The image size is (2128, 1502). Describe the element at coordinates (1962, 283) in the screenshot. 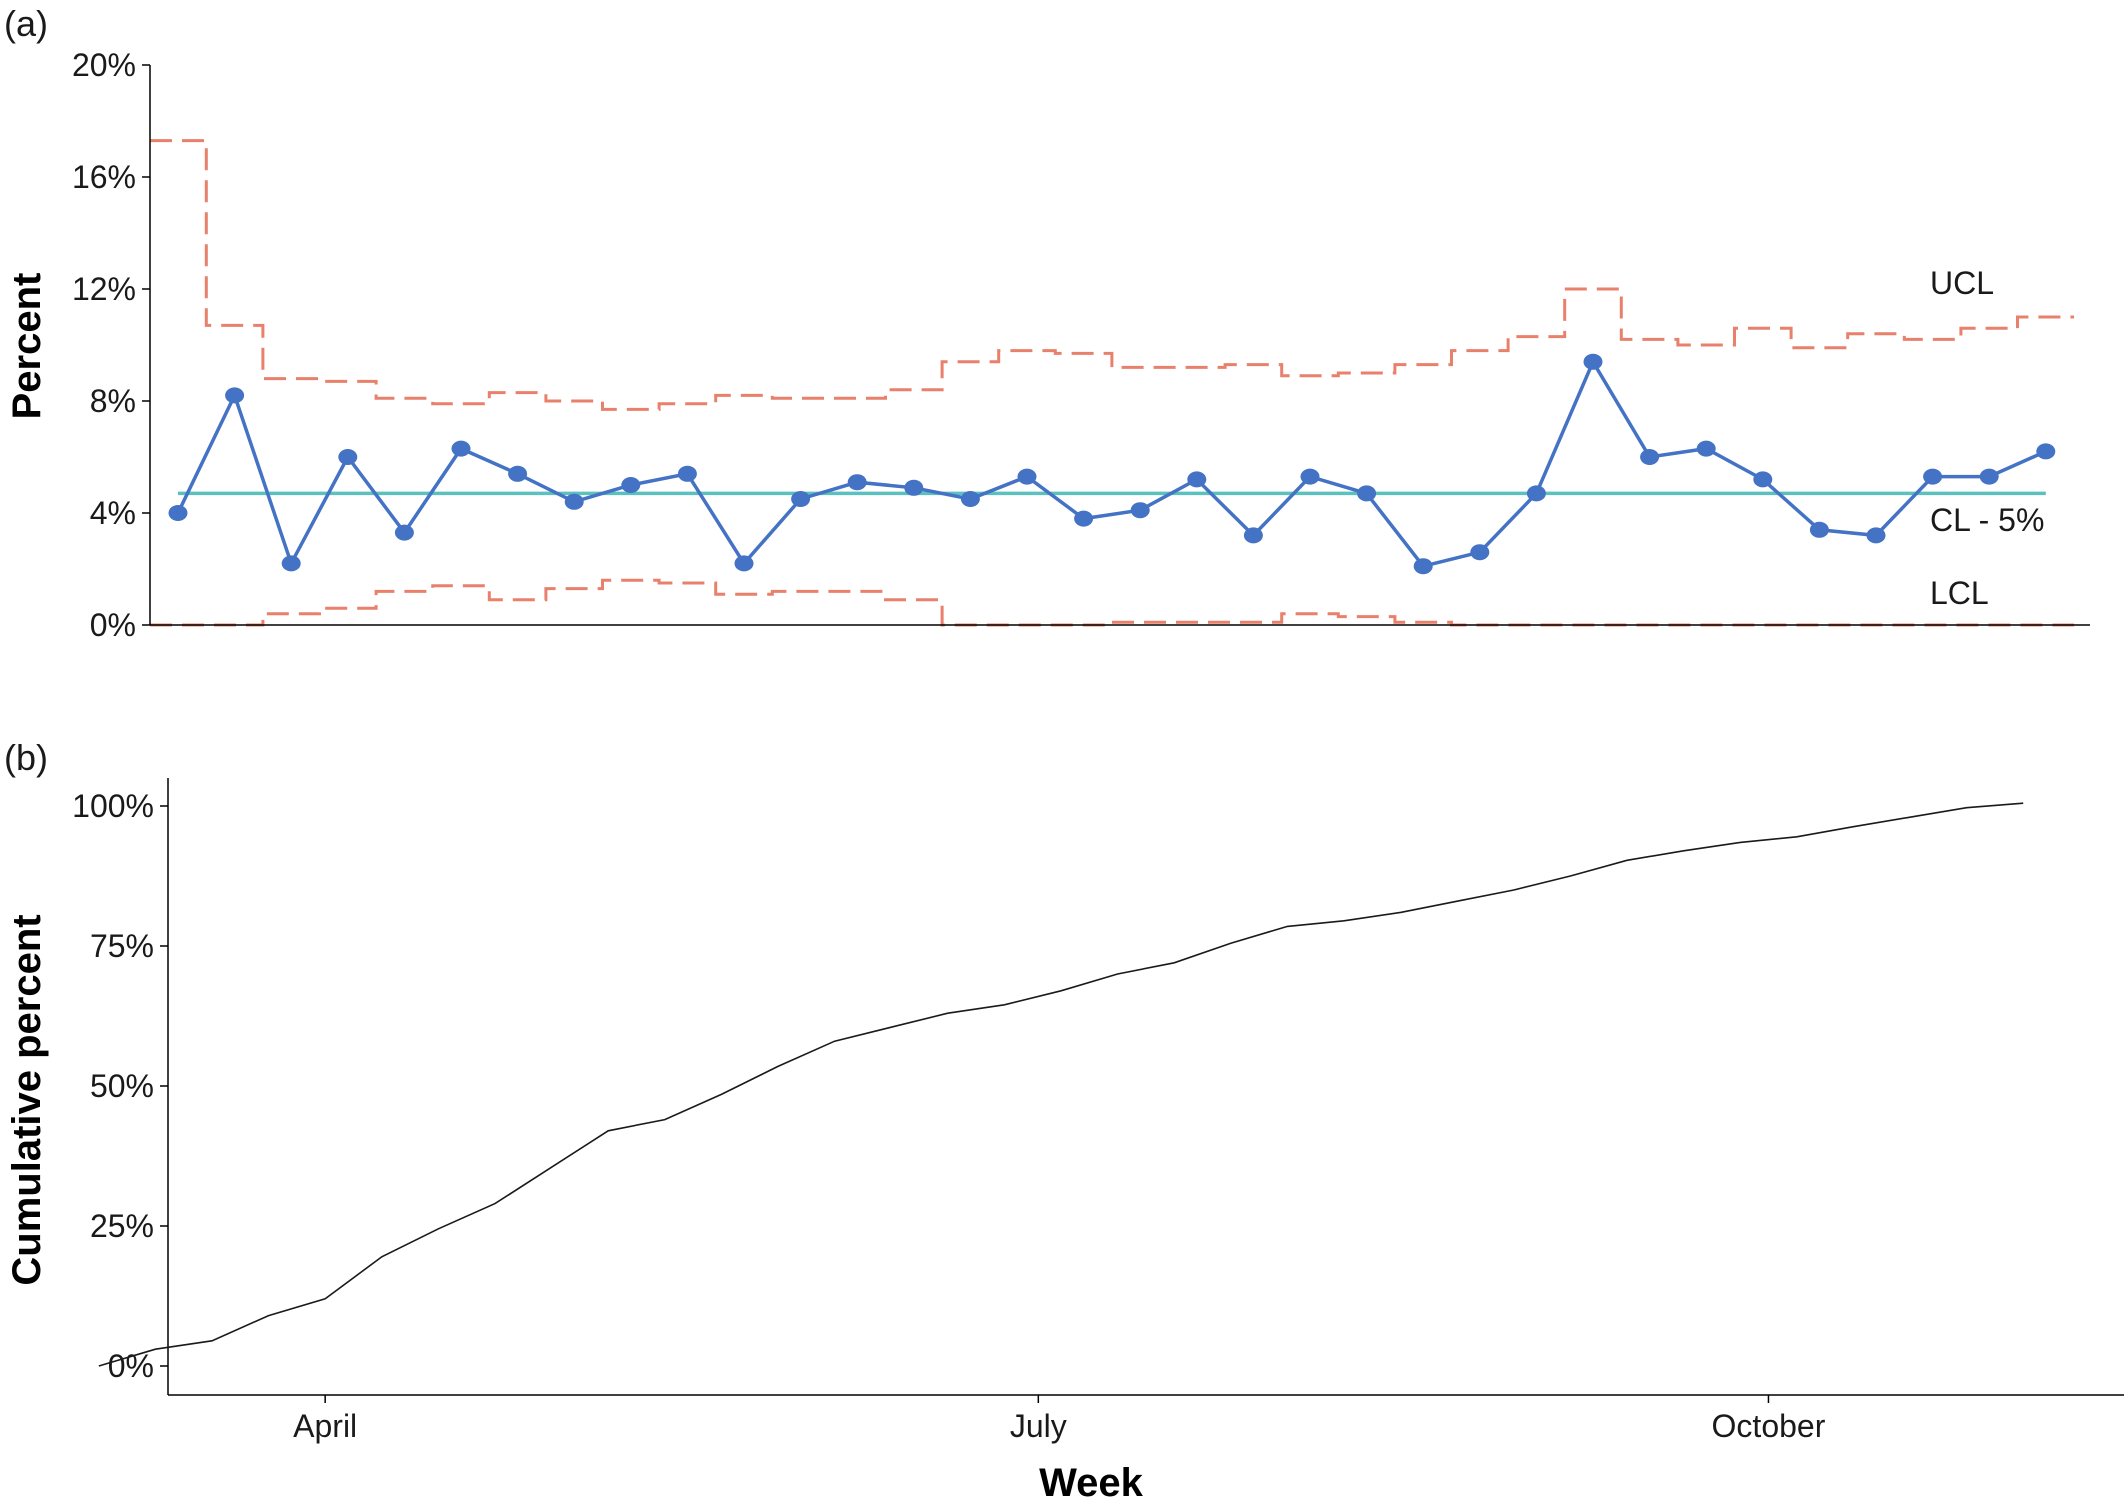

I see `ucl-label: UCL` at that location.